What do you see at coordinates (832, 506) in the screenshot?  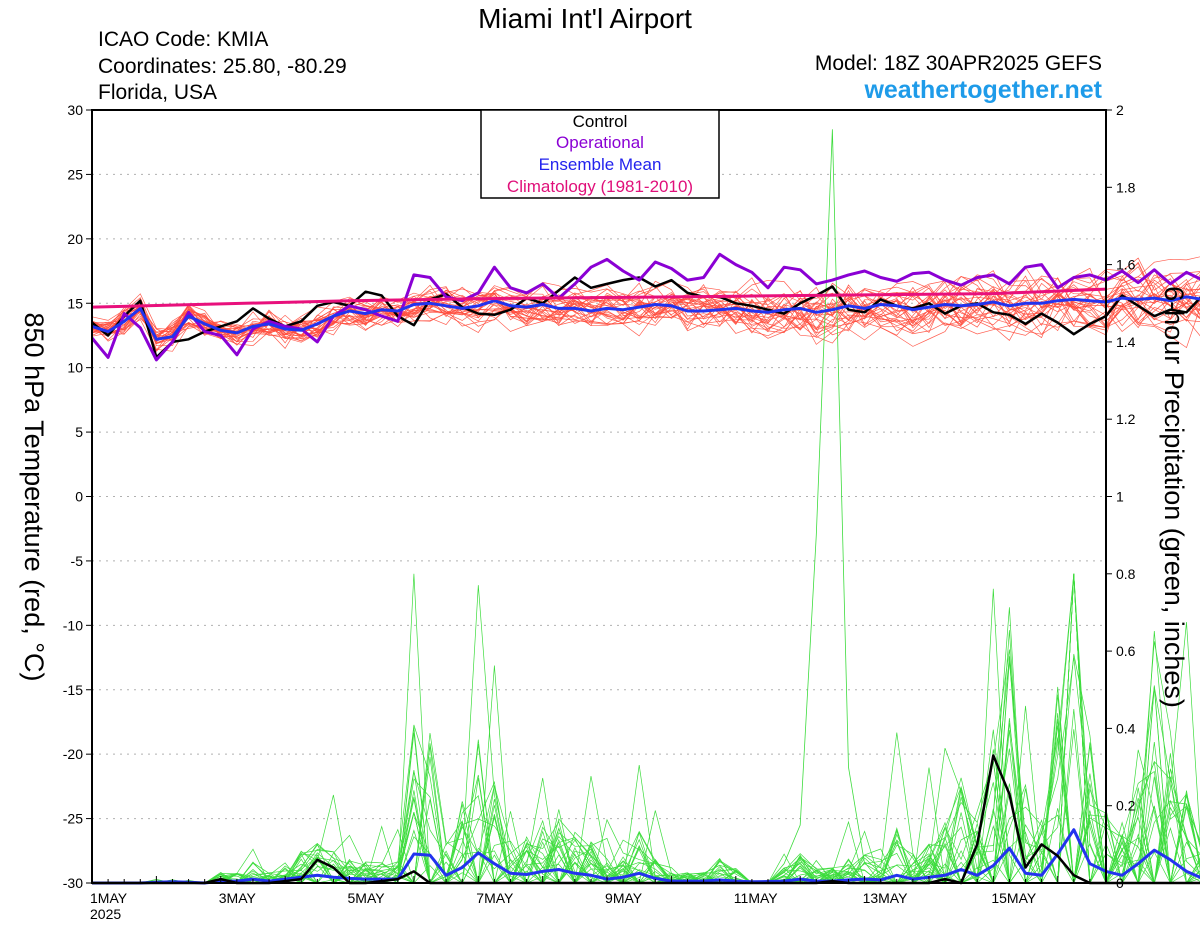 I see `precip-member-spike` at bounding box center [832, 506].